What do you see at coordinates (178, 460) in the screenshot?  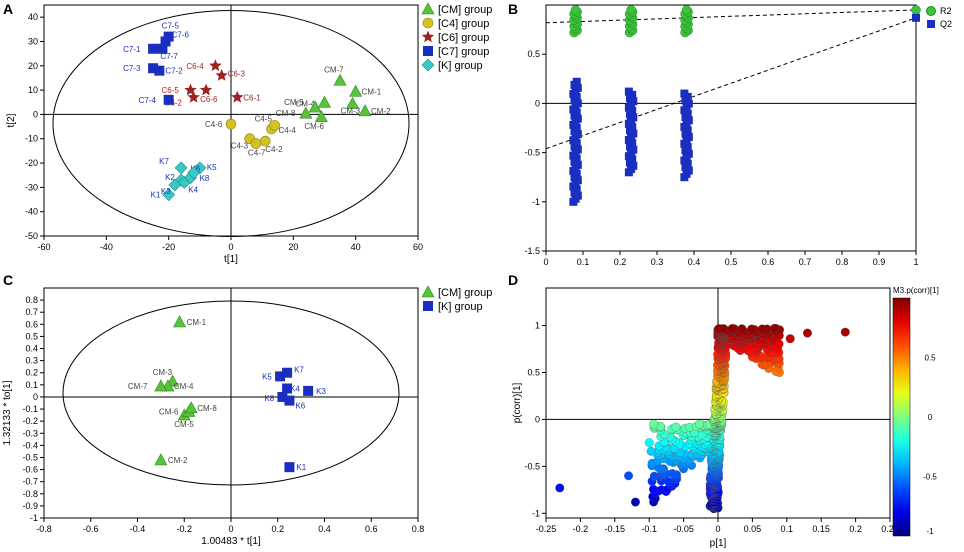 I see `pc-point-label: CM-2` at bounding box center [178, 460].